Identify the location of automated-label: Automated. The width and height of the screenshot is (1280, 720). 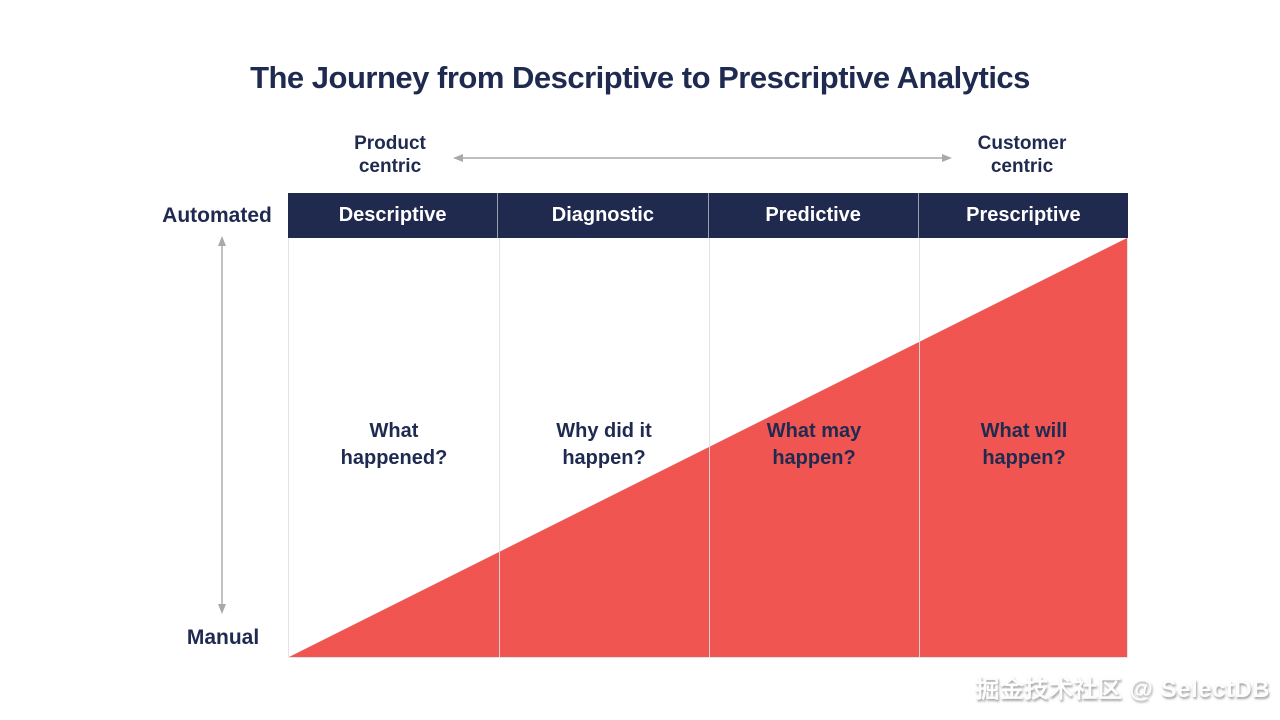
(217, 215).